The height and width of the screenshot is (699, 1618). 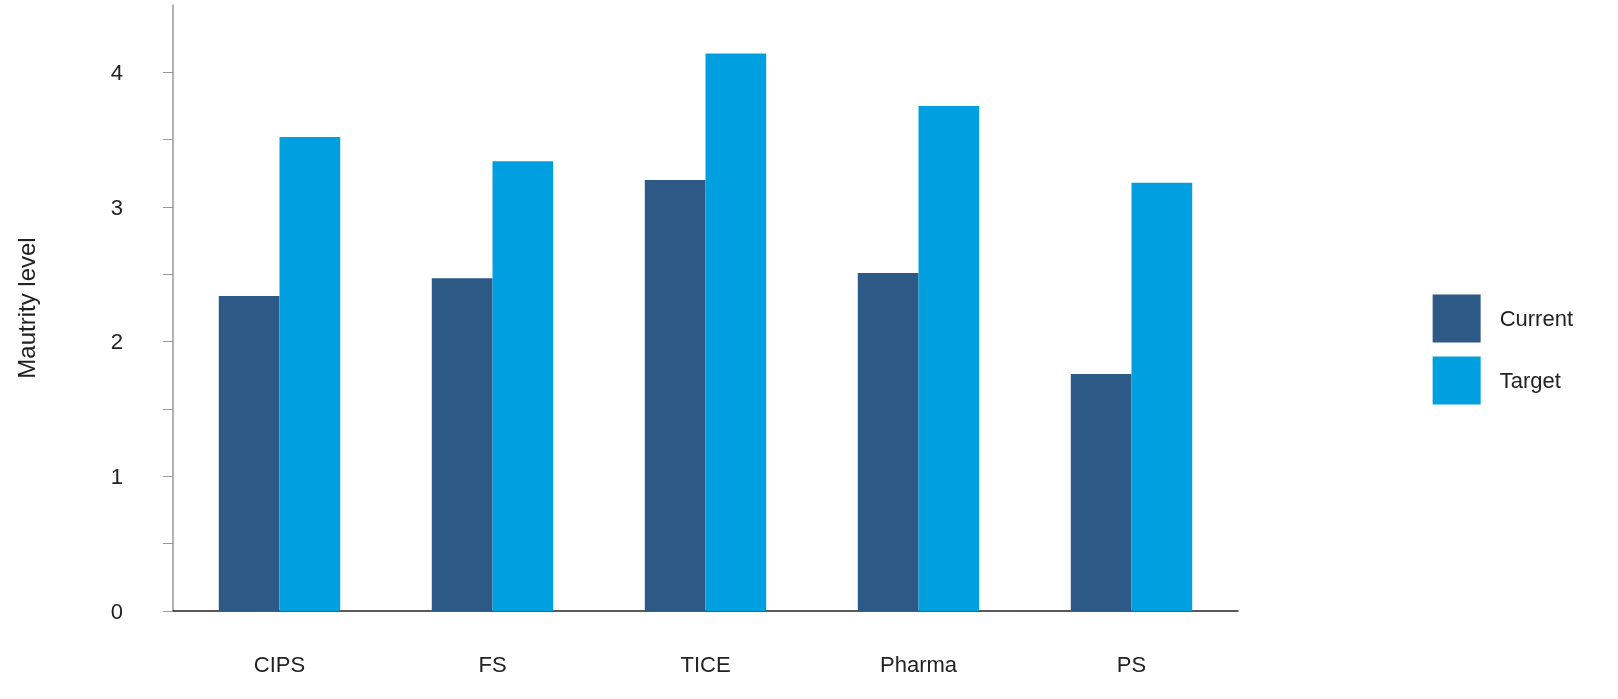 What do you see at coordinates (26, 308) in the screenshot?
I see `y-axis-title: Mautrity level` at bounding box center [26, 308].